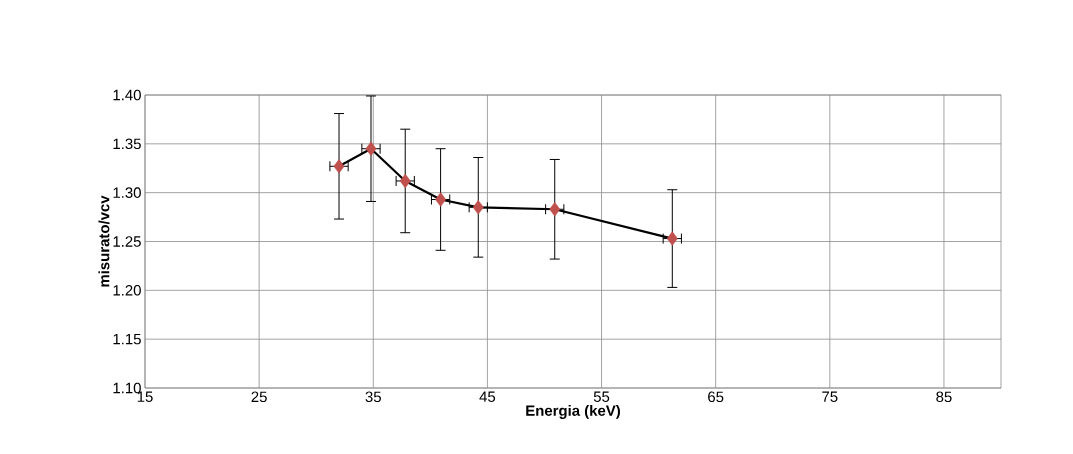  I want to click on y-tick-label: 1.25, so click(127, 241).